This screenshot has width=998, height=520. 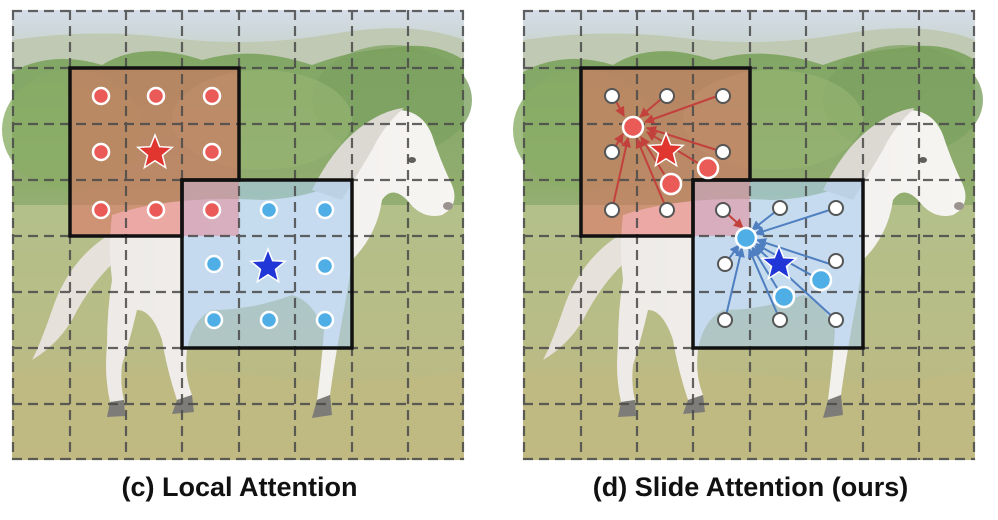 I want to click on blue-shifted-keys, so click(x=783, y=267).